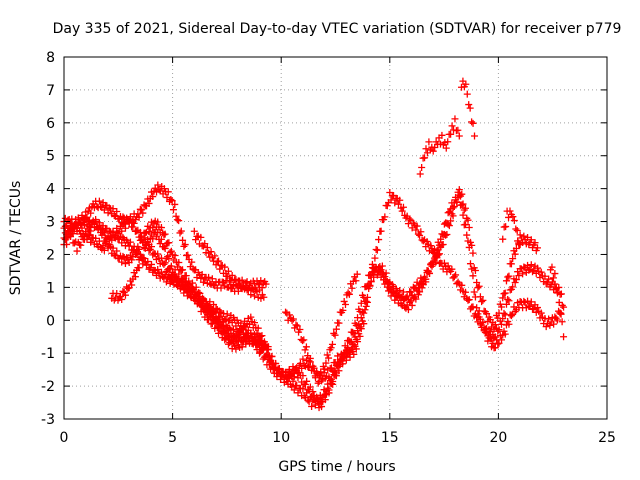 The image size is (640, 480). What do you see at coordinates (607, 438) in the screenshot?
I see `x-tick-label: 25` at bounding box center [607, 438].